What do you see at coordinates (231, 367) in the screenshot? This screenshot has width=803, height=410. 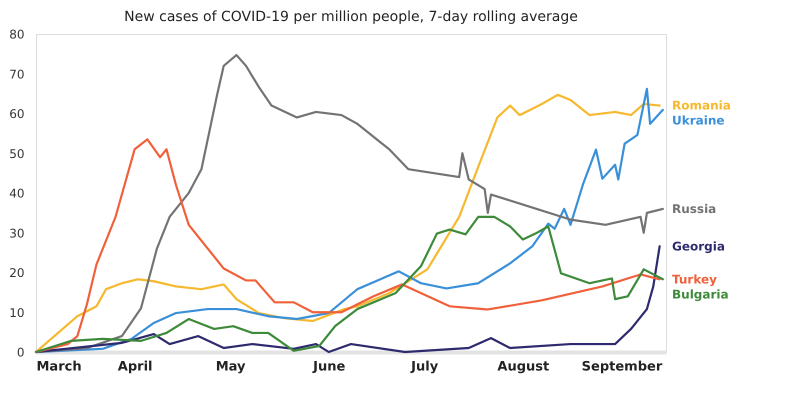 I see `x-tick-label: May` at bounding box center [231, 367].